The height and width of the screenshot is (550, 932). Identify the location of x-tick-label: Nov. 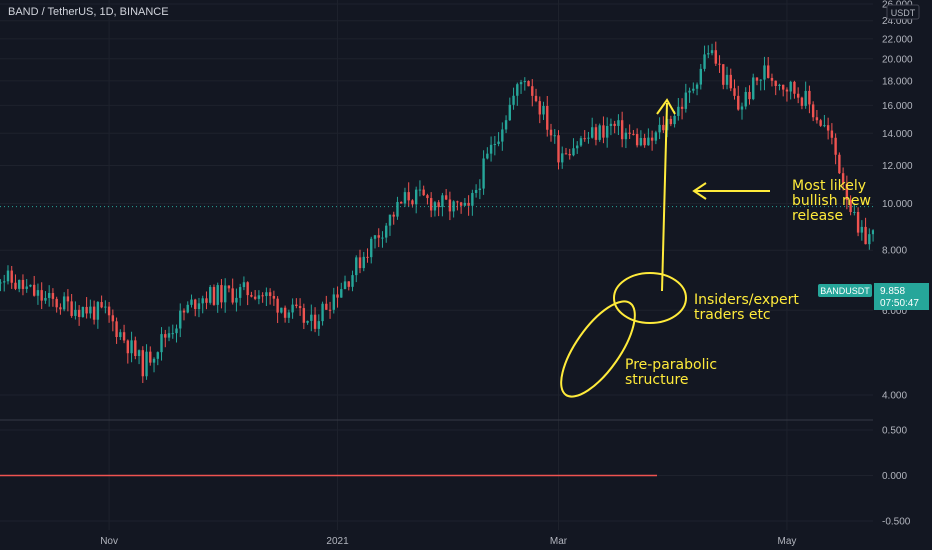
(109, 541).